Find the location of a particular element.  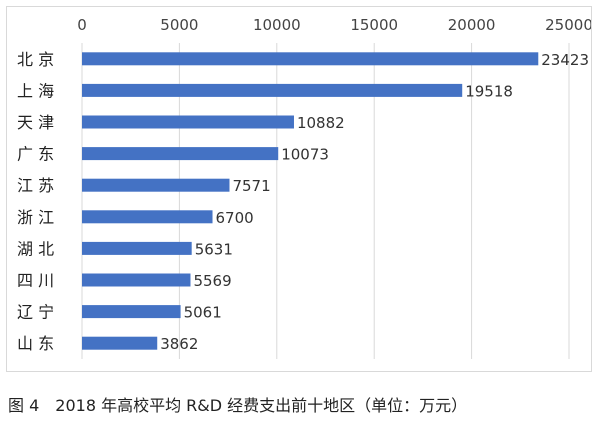

category-label: 山 东 is located at coordinates (35, 343).